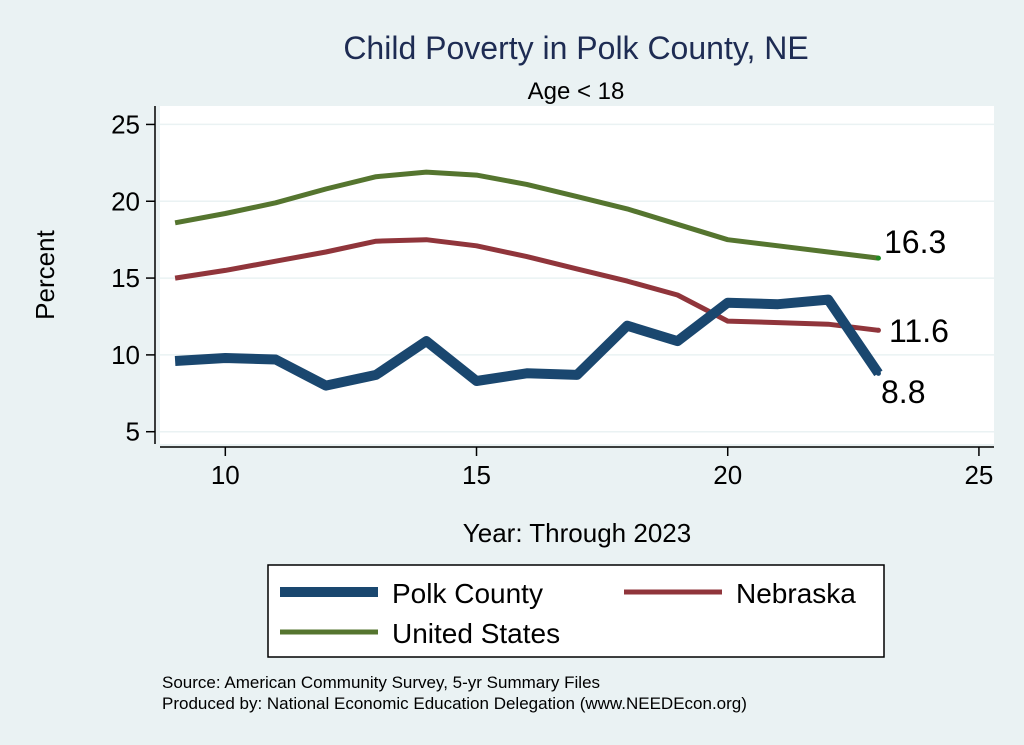 This screenshot has height=745, width=1024. What do you see at coordinates (476, 633) in the screenshot?
I see `legend-label-united-states: United States` at bounding box center [476, 633].